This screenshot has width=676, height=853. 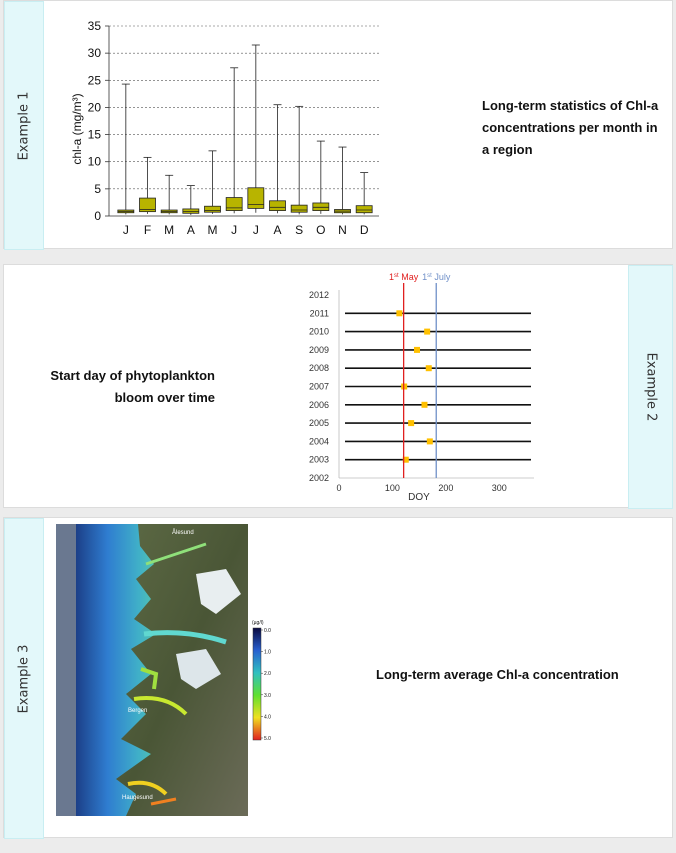 What do you see at coordinates (267, 717) in the screenshot?
I see `colorbar-tick-label: 4.0` at bounding box center [267, 717].